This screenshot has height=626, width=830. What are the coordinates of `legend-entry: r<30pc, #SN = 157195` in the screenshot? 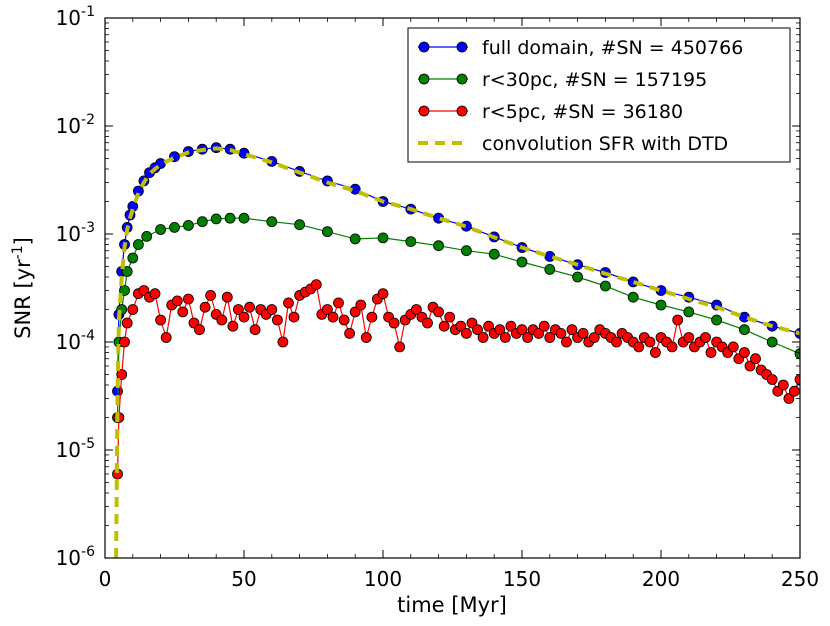 It's located at (562, 80).